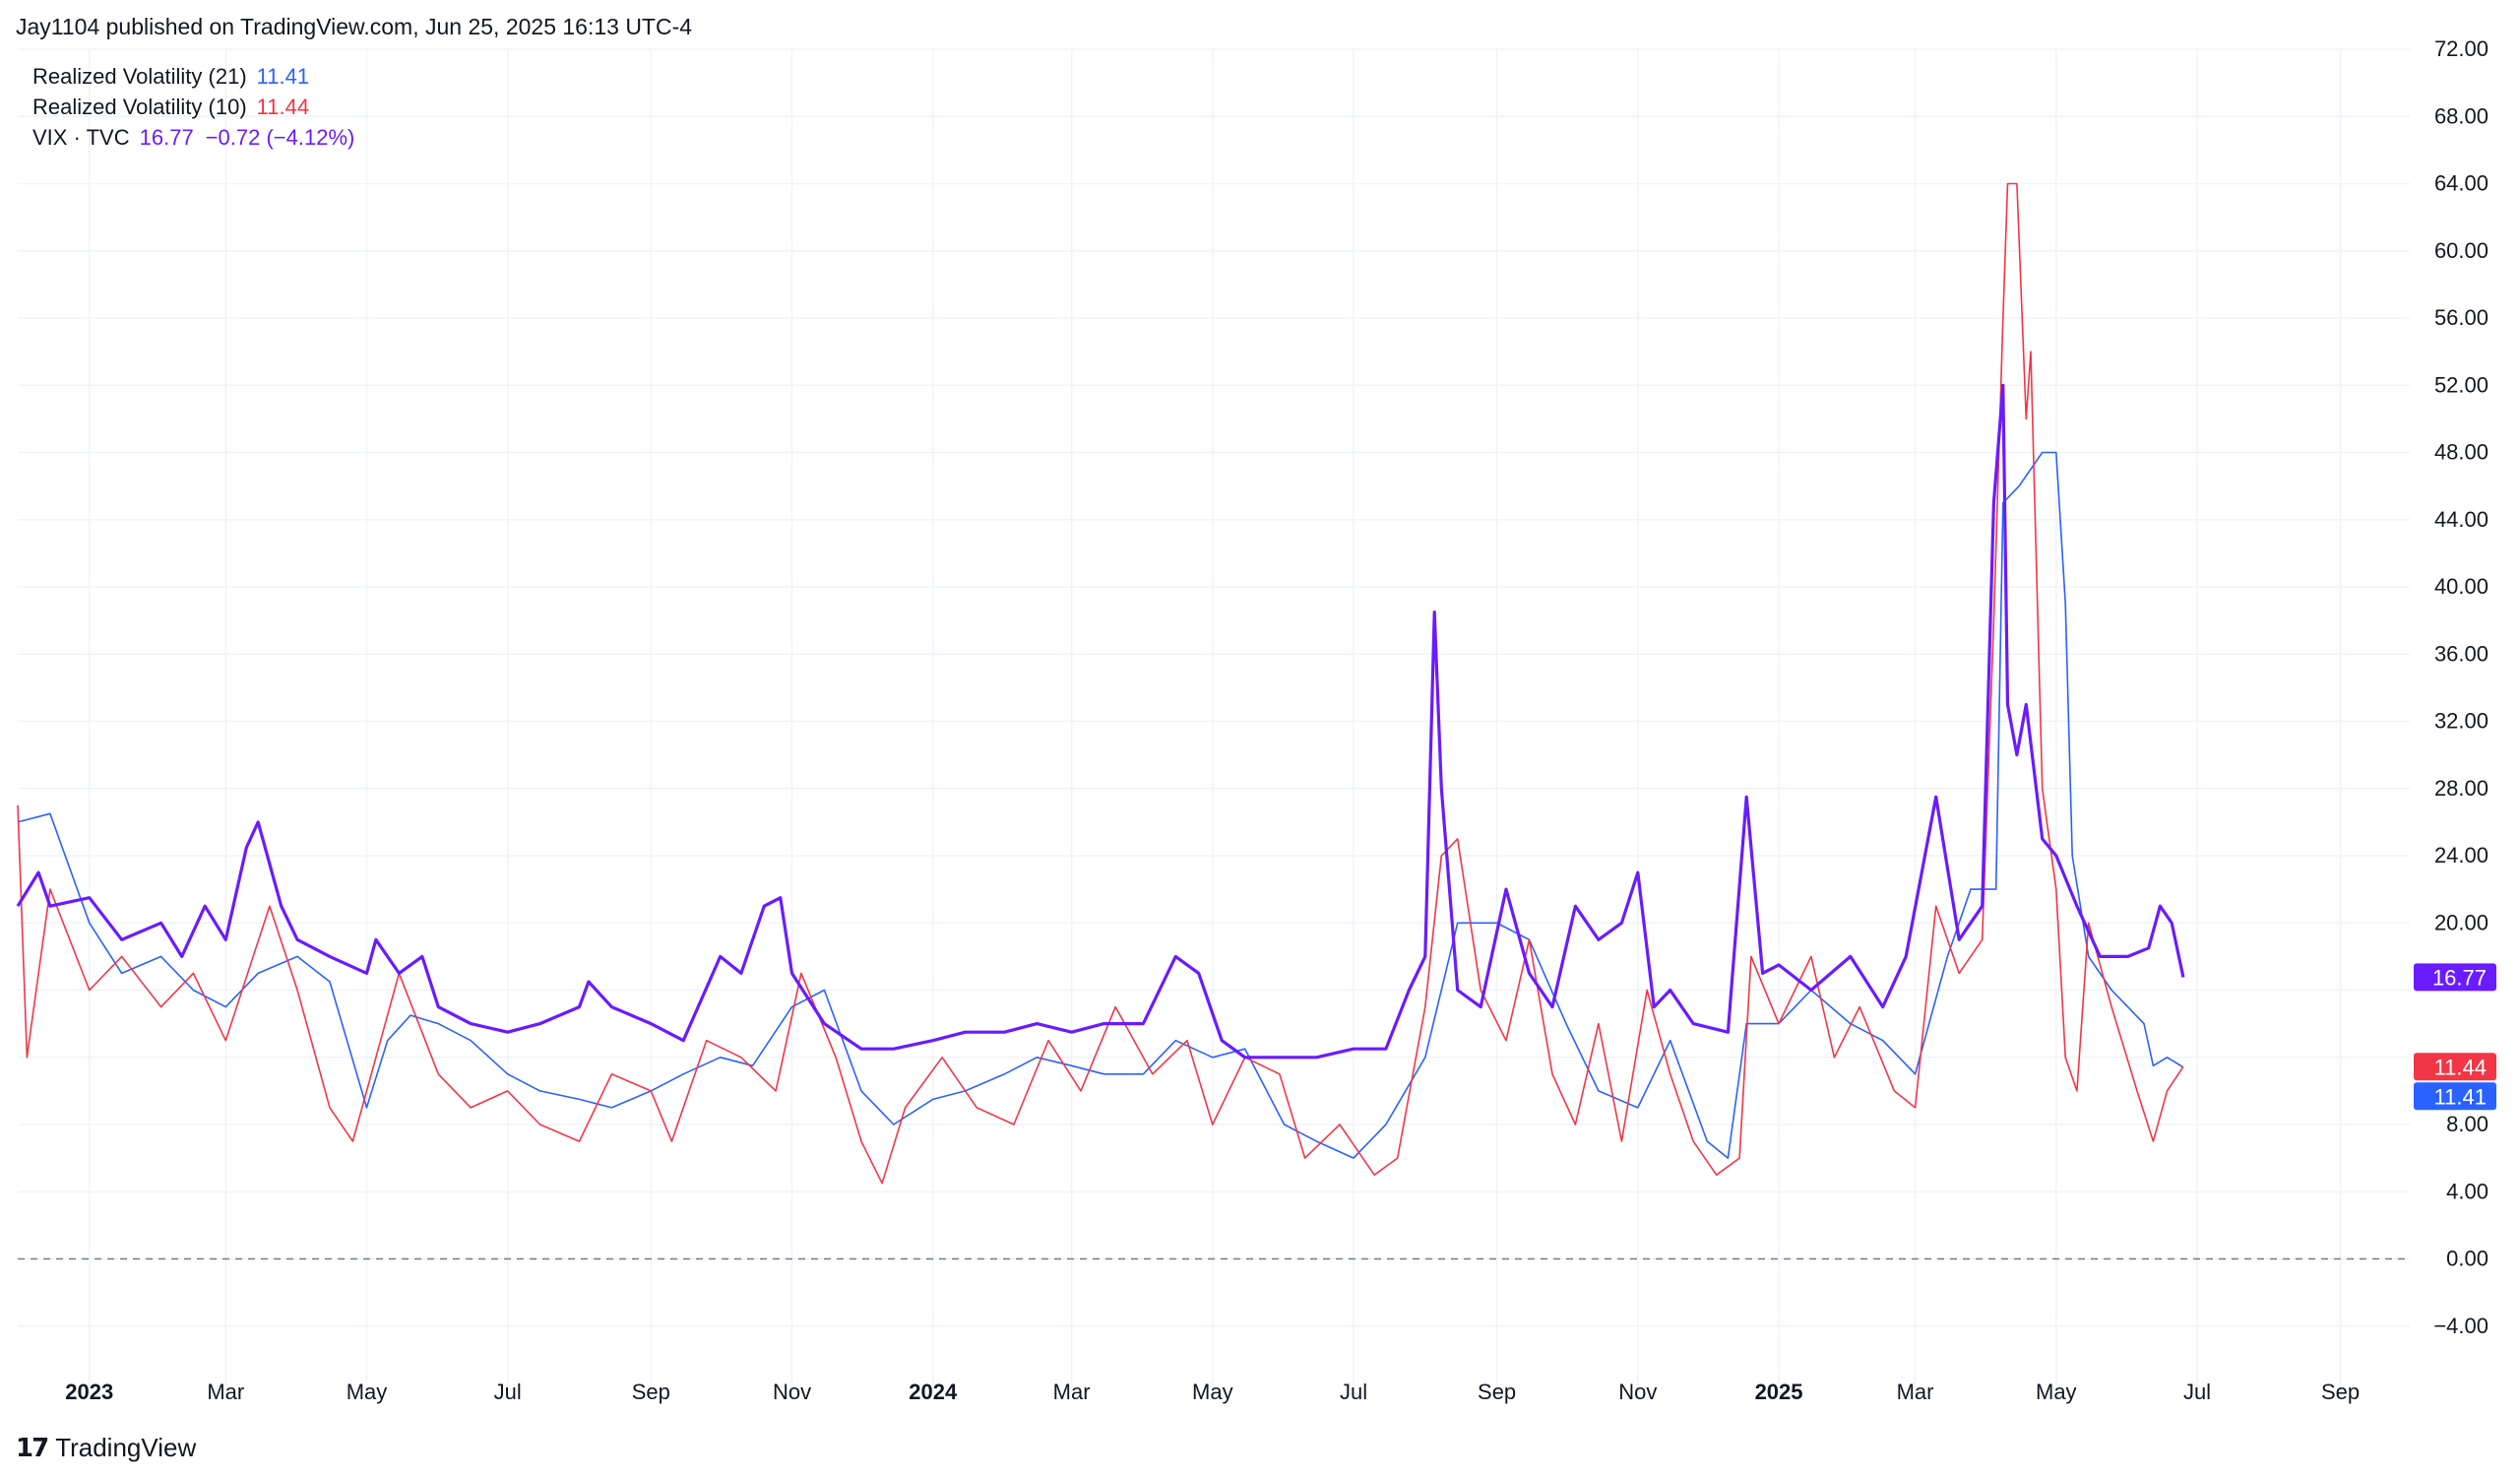 This screenshot has height=1478, width=2520. I want to click on brand: 17 TradingView, so click(106, 1448).